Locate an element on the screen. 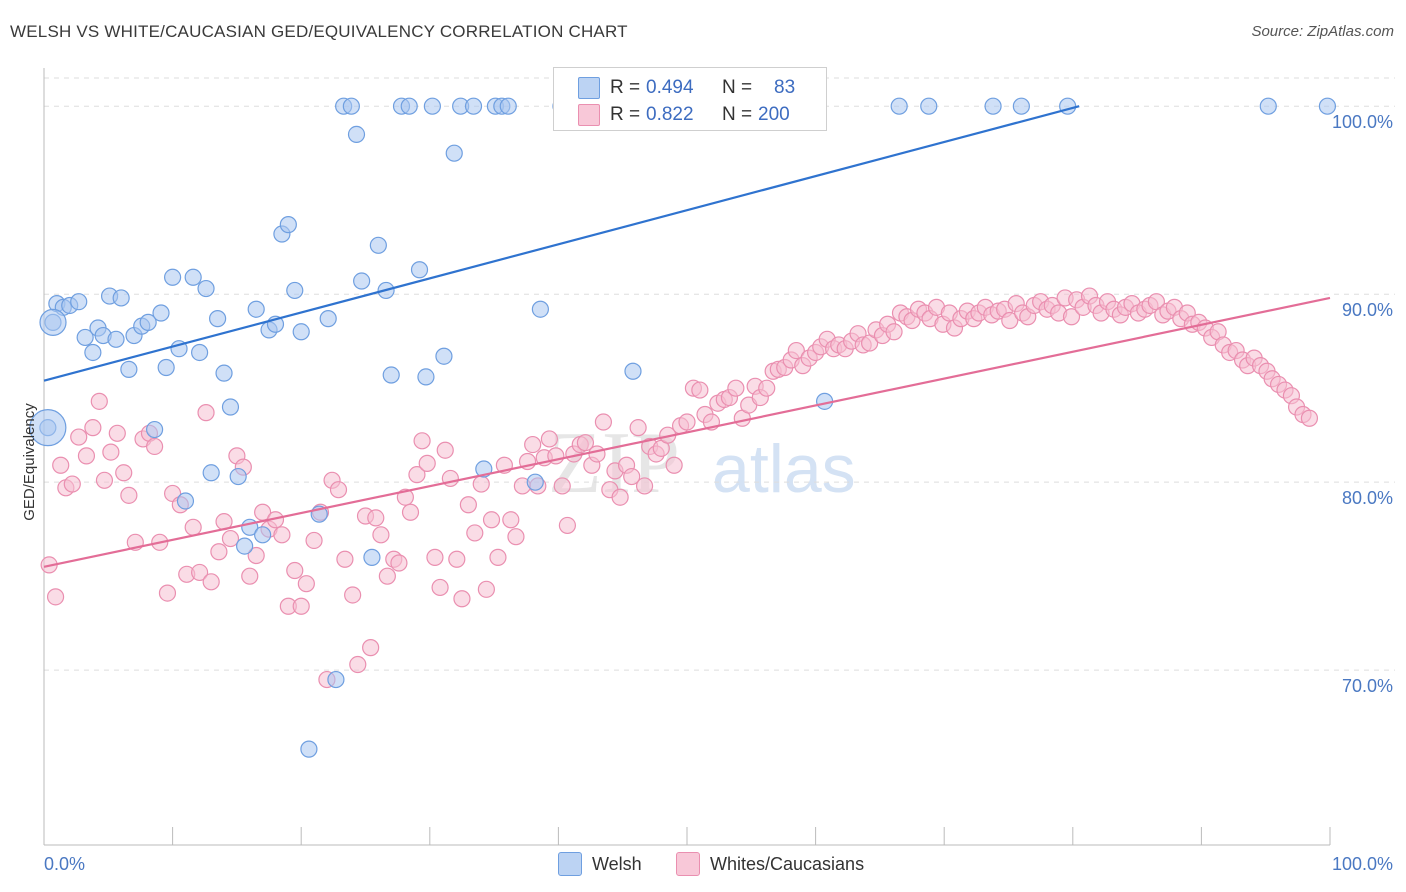 This screenshot has width=1406, height=892. point-welsh-large is located at coordinates (48, 428).